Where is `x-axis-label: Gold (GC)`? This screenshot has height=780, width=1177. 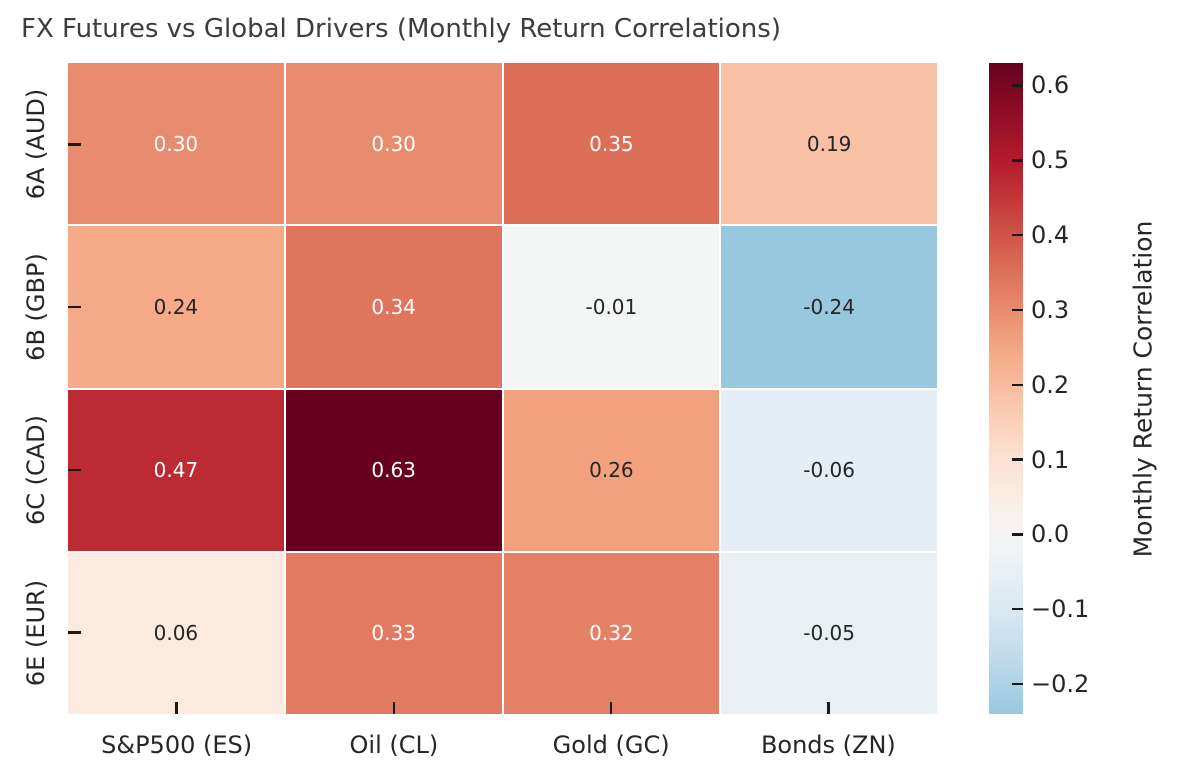
x-axis-label: Gold (GC) is located at coordinates (611, 745).